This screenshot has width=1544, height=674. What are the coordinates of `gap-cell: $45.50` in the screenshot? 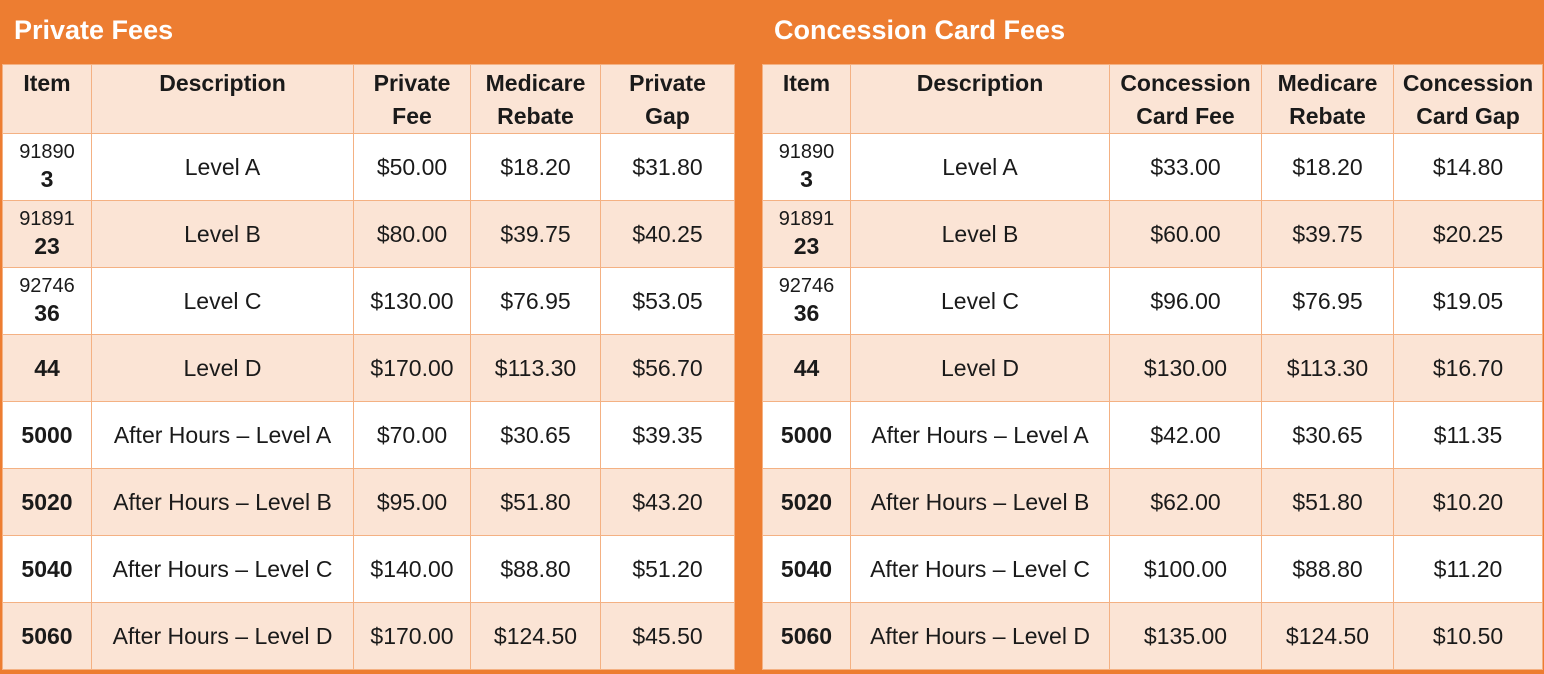 It's located at (667, 636).